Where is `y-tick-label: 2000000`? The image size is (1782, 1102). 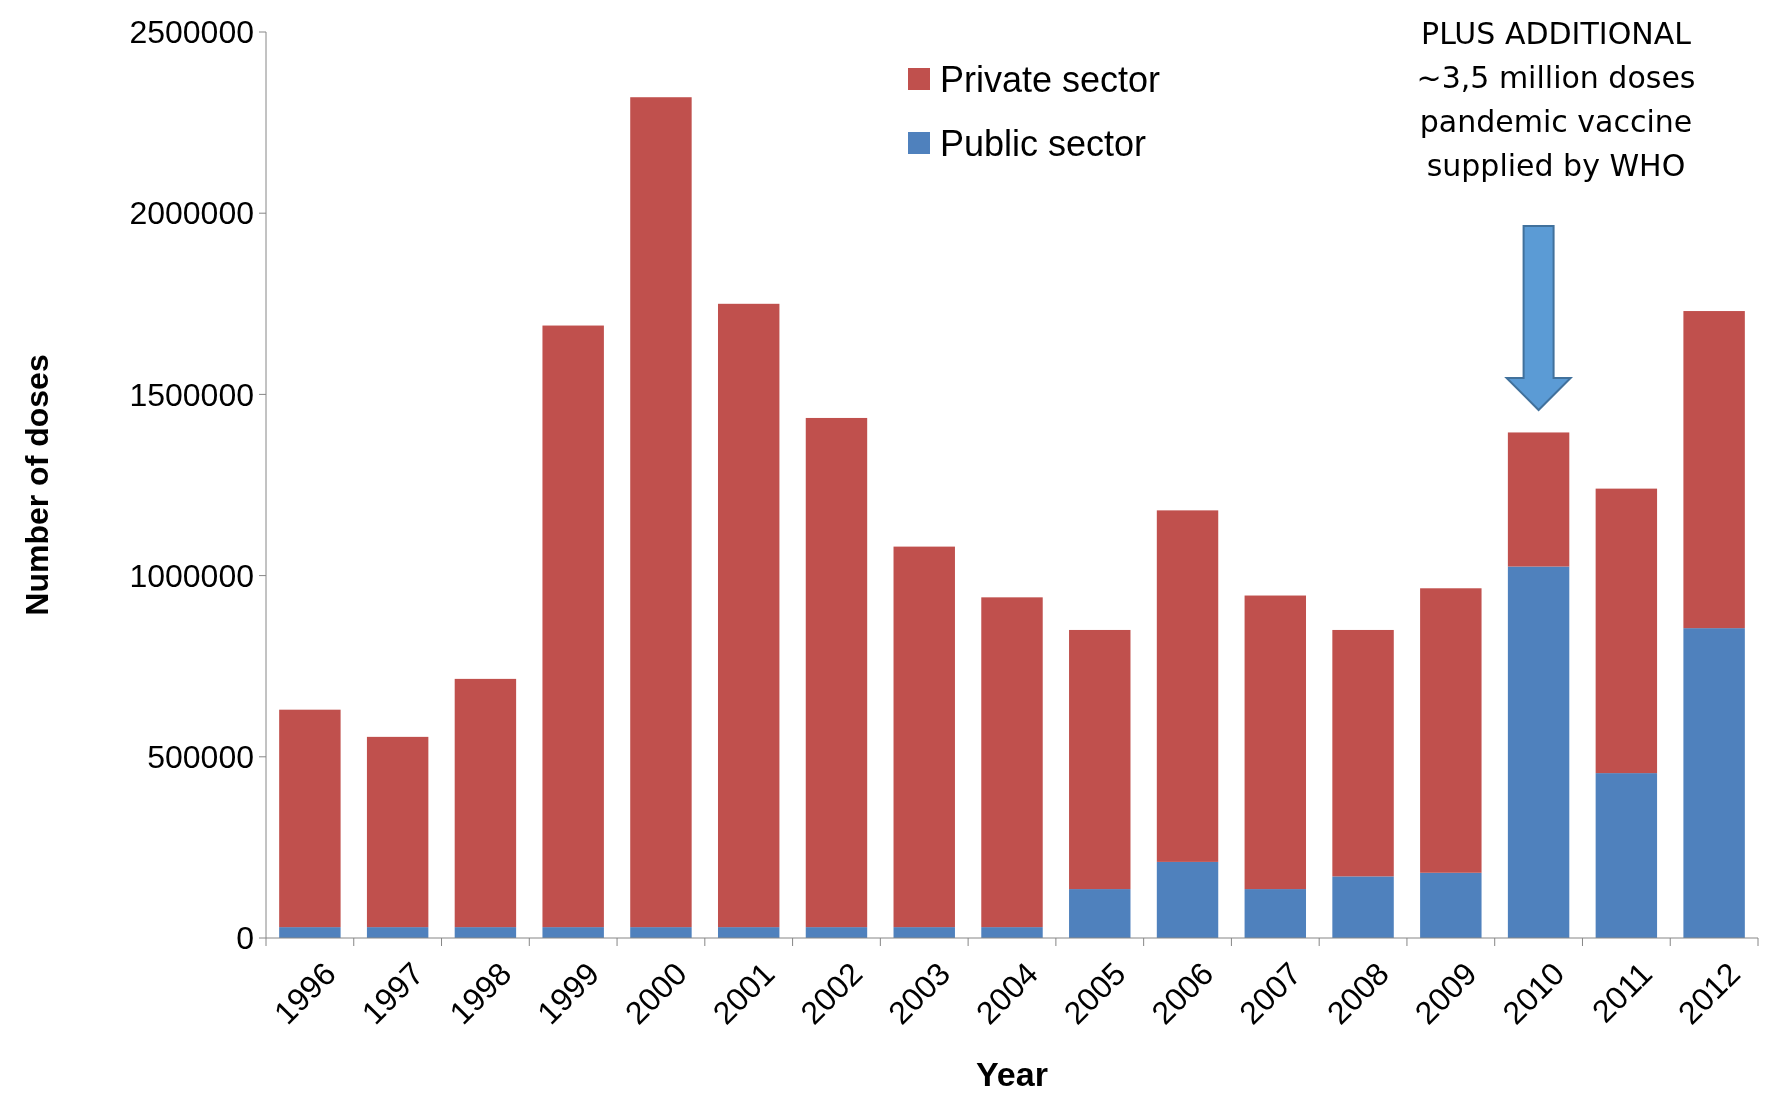 y-tick-label: 2000000 is located at coordinates (191, 213).